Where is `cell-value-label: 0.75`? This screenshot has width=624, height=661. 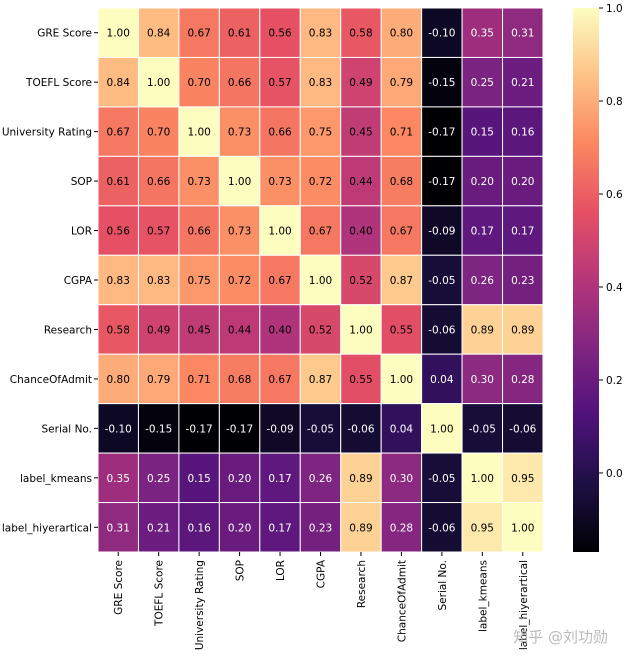
cell-value-label: 0.75 is located at coordinates (320, 133).